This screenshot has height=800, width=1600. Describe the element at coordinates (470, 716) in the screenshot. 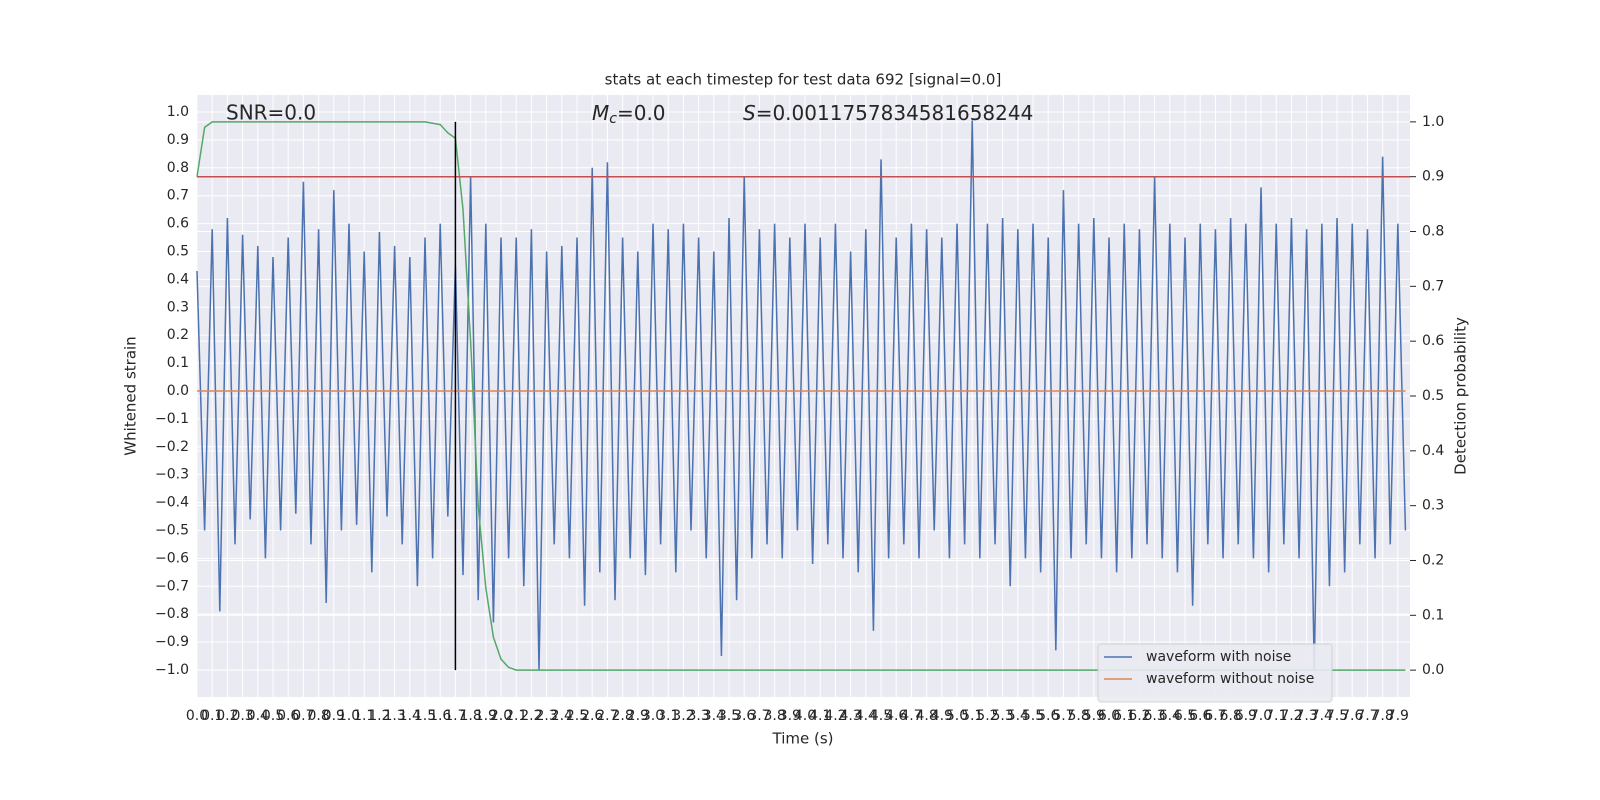

I see `x-tick-label: 1.8` at that location.